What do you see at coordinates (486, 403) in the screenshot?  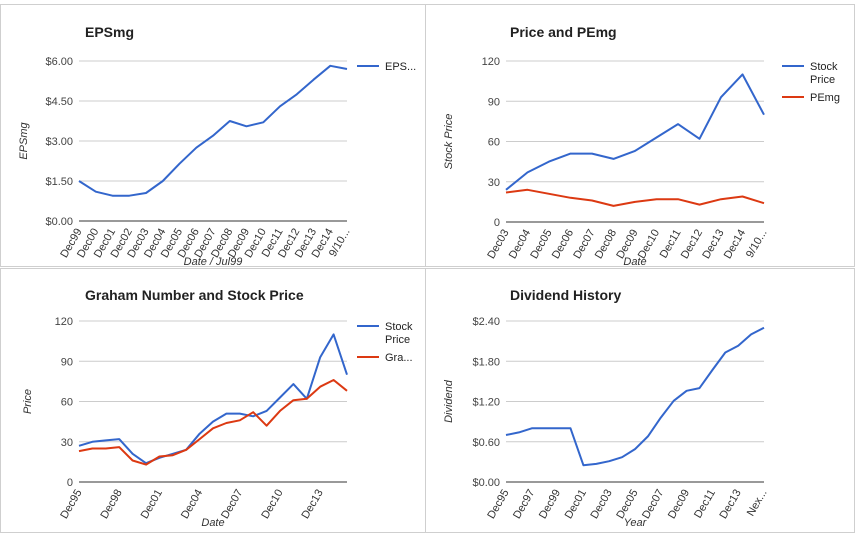 I see `y-tick-label: $1.20` at bounding box center [486, 403].